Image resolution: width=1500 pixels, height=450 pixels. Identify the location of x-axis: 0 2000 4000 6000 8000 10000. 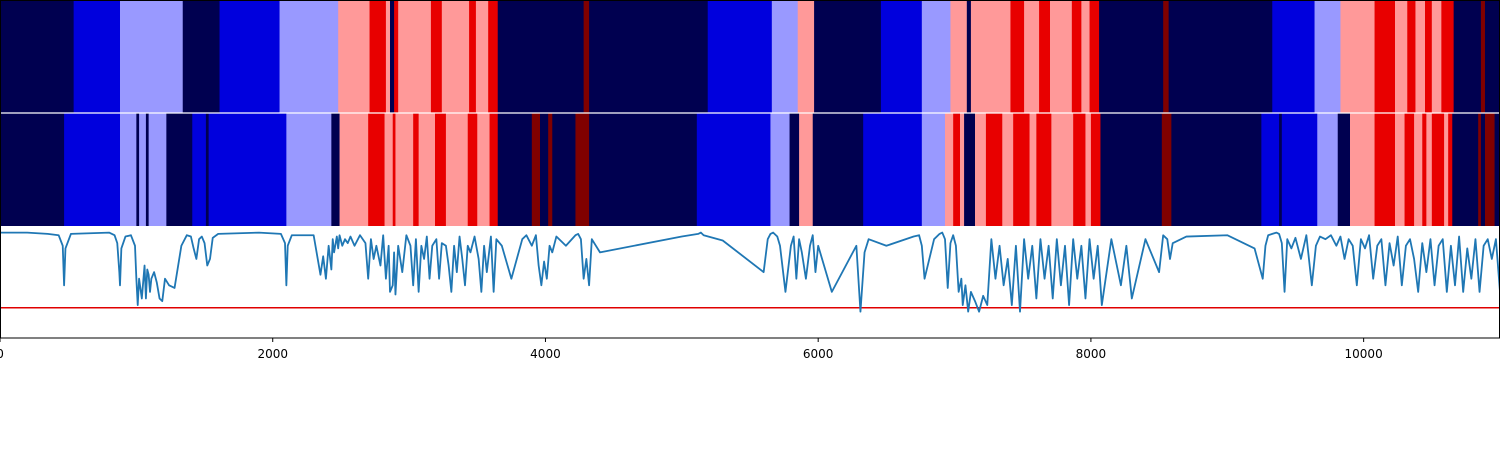
(691, 349).